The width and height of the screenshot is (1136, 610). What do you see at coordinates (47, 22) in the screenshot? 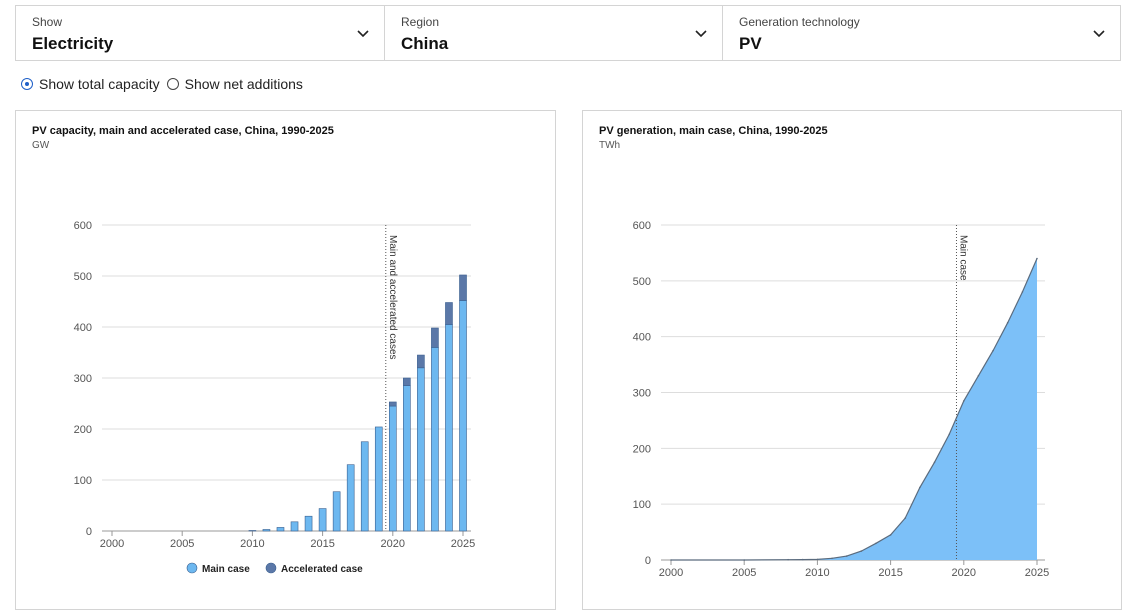
I see `show-dropdown-label: Show` at bounding box center [47, 22].